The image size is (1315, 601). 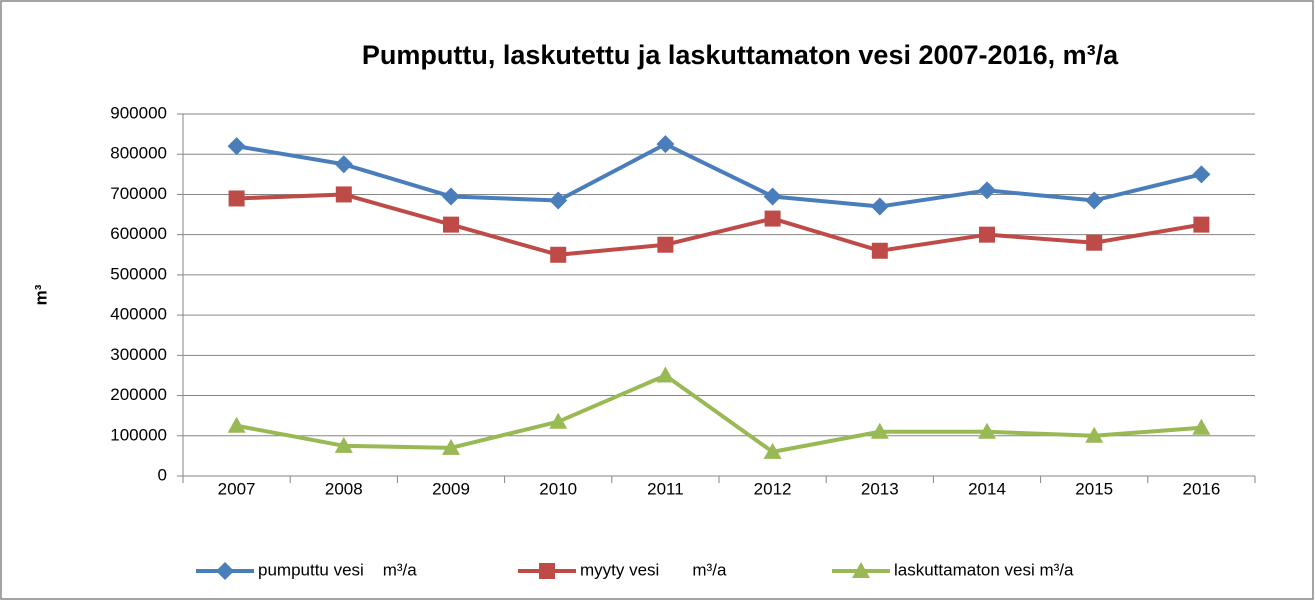 I want to click on x-tick-label: 2009, so click(x=451, y=488).